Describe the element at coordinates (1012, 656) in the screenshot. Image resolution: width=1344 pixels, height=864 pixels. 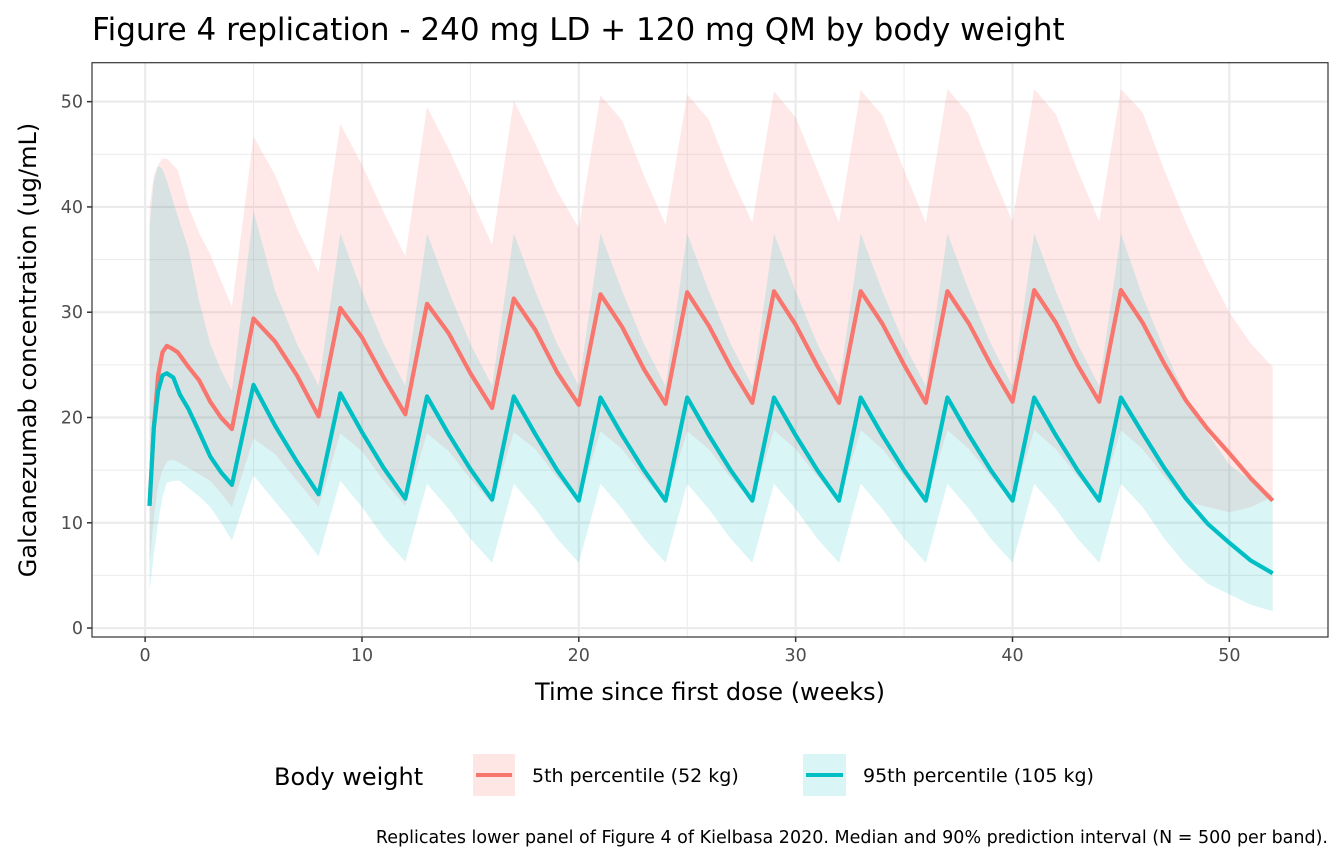
I see `x-tick-label: 40` at that location.